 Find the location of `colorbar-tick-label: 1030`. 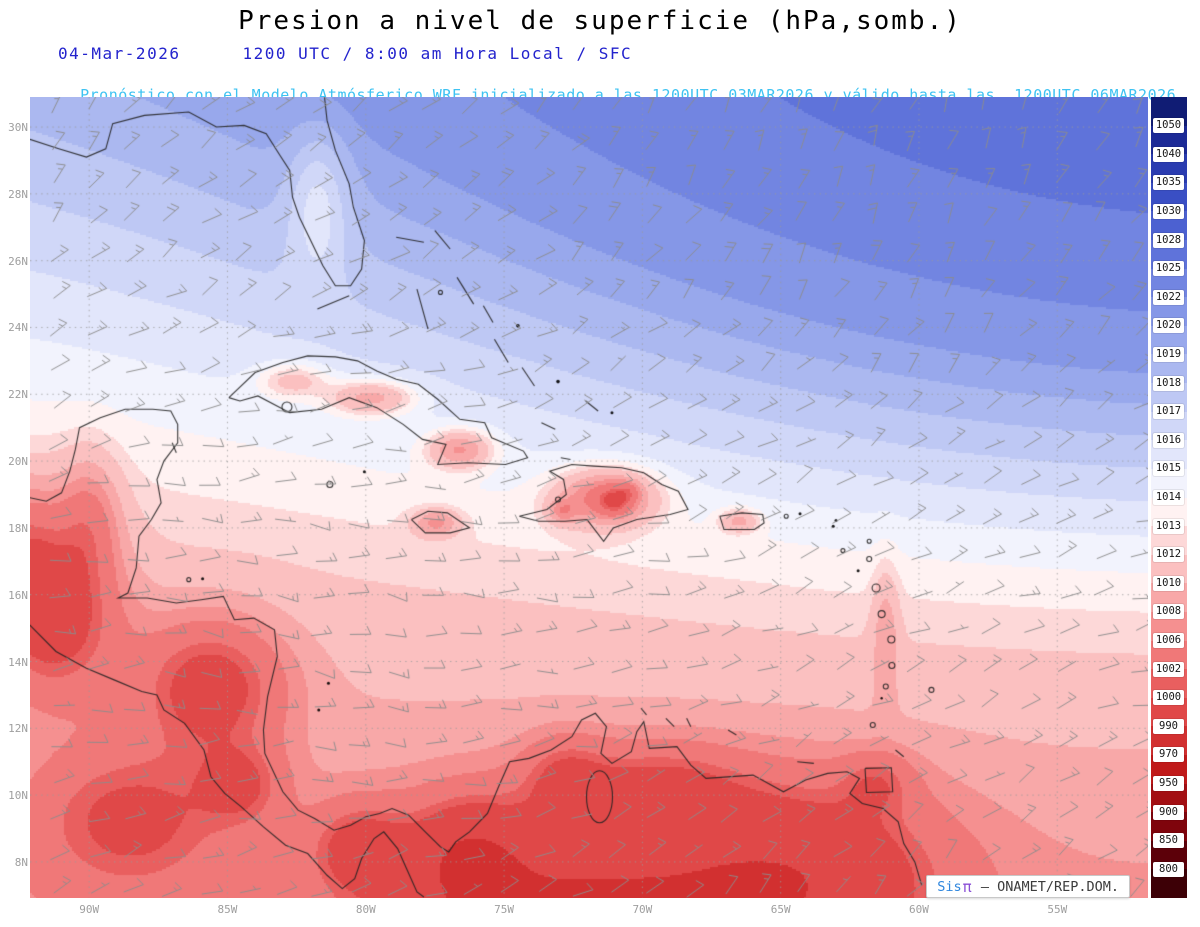

colorbar-tick-label: 1030 is located at coordinates (1168, 211).